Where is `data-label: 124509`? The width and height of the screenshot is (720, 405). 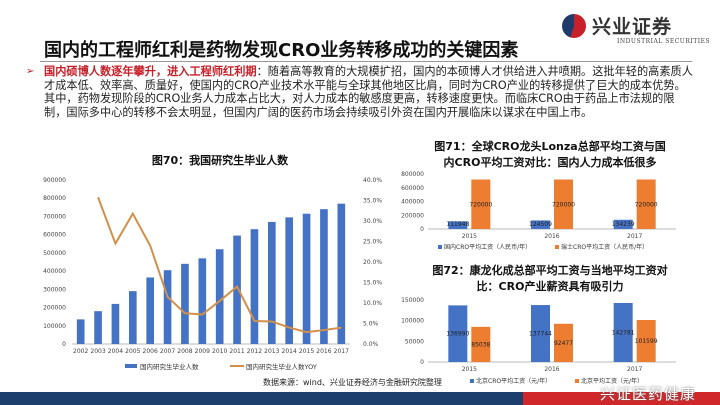
data-label: 124509 is located at coordinates (540, 224).